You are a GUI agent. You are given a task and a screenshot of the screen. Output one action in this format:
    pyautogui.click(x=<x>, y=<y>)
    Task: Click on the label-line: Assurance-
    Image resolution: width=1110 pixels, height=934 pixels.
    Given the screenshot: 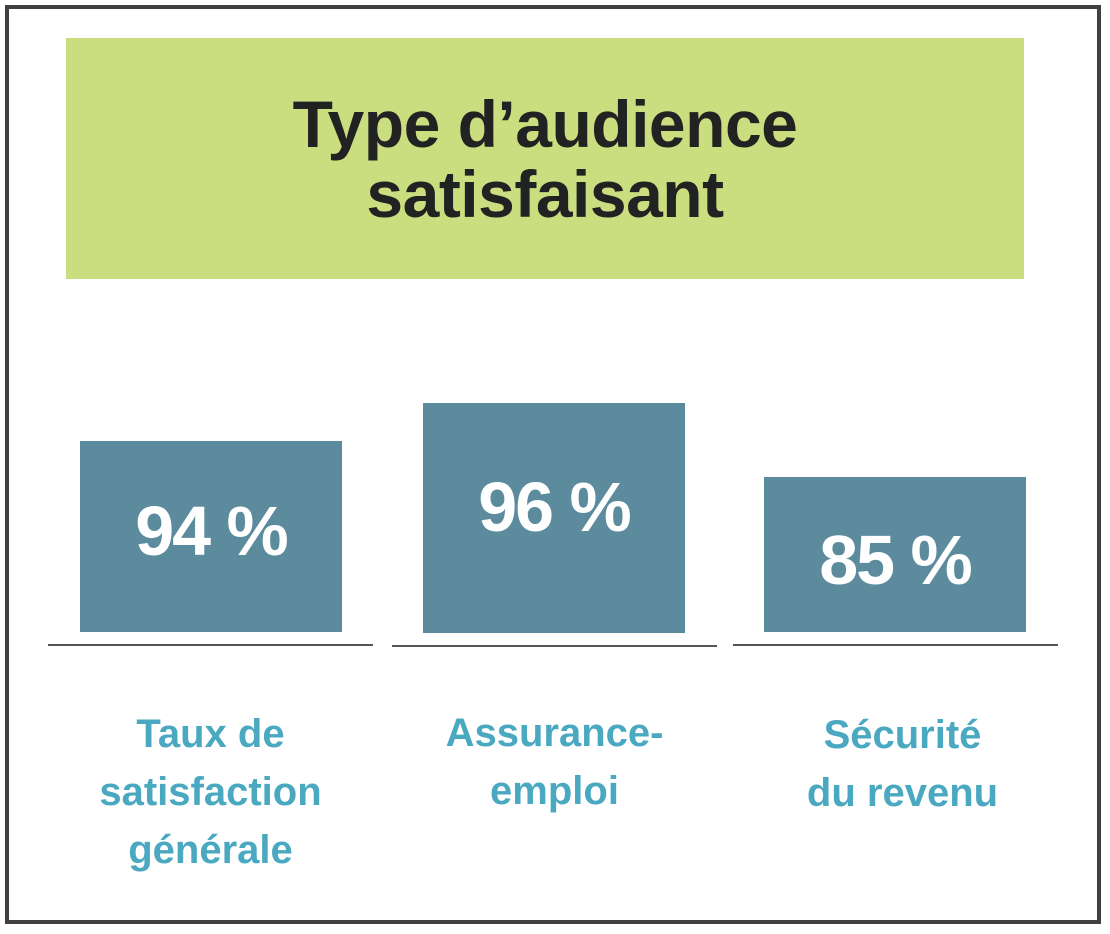 What is the action you would take?
    pyautogui.click(x=554, y=733)
    